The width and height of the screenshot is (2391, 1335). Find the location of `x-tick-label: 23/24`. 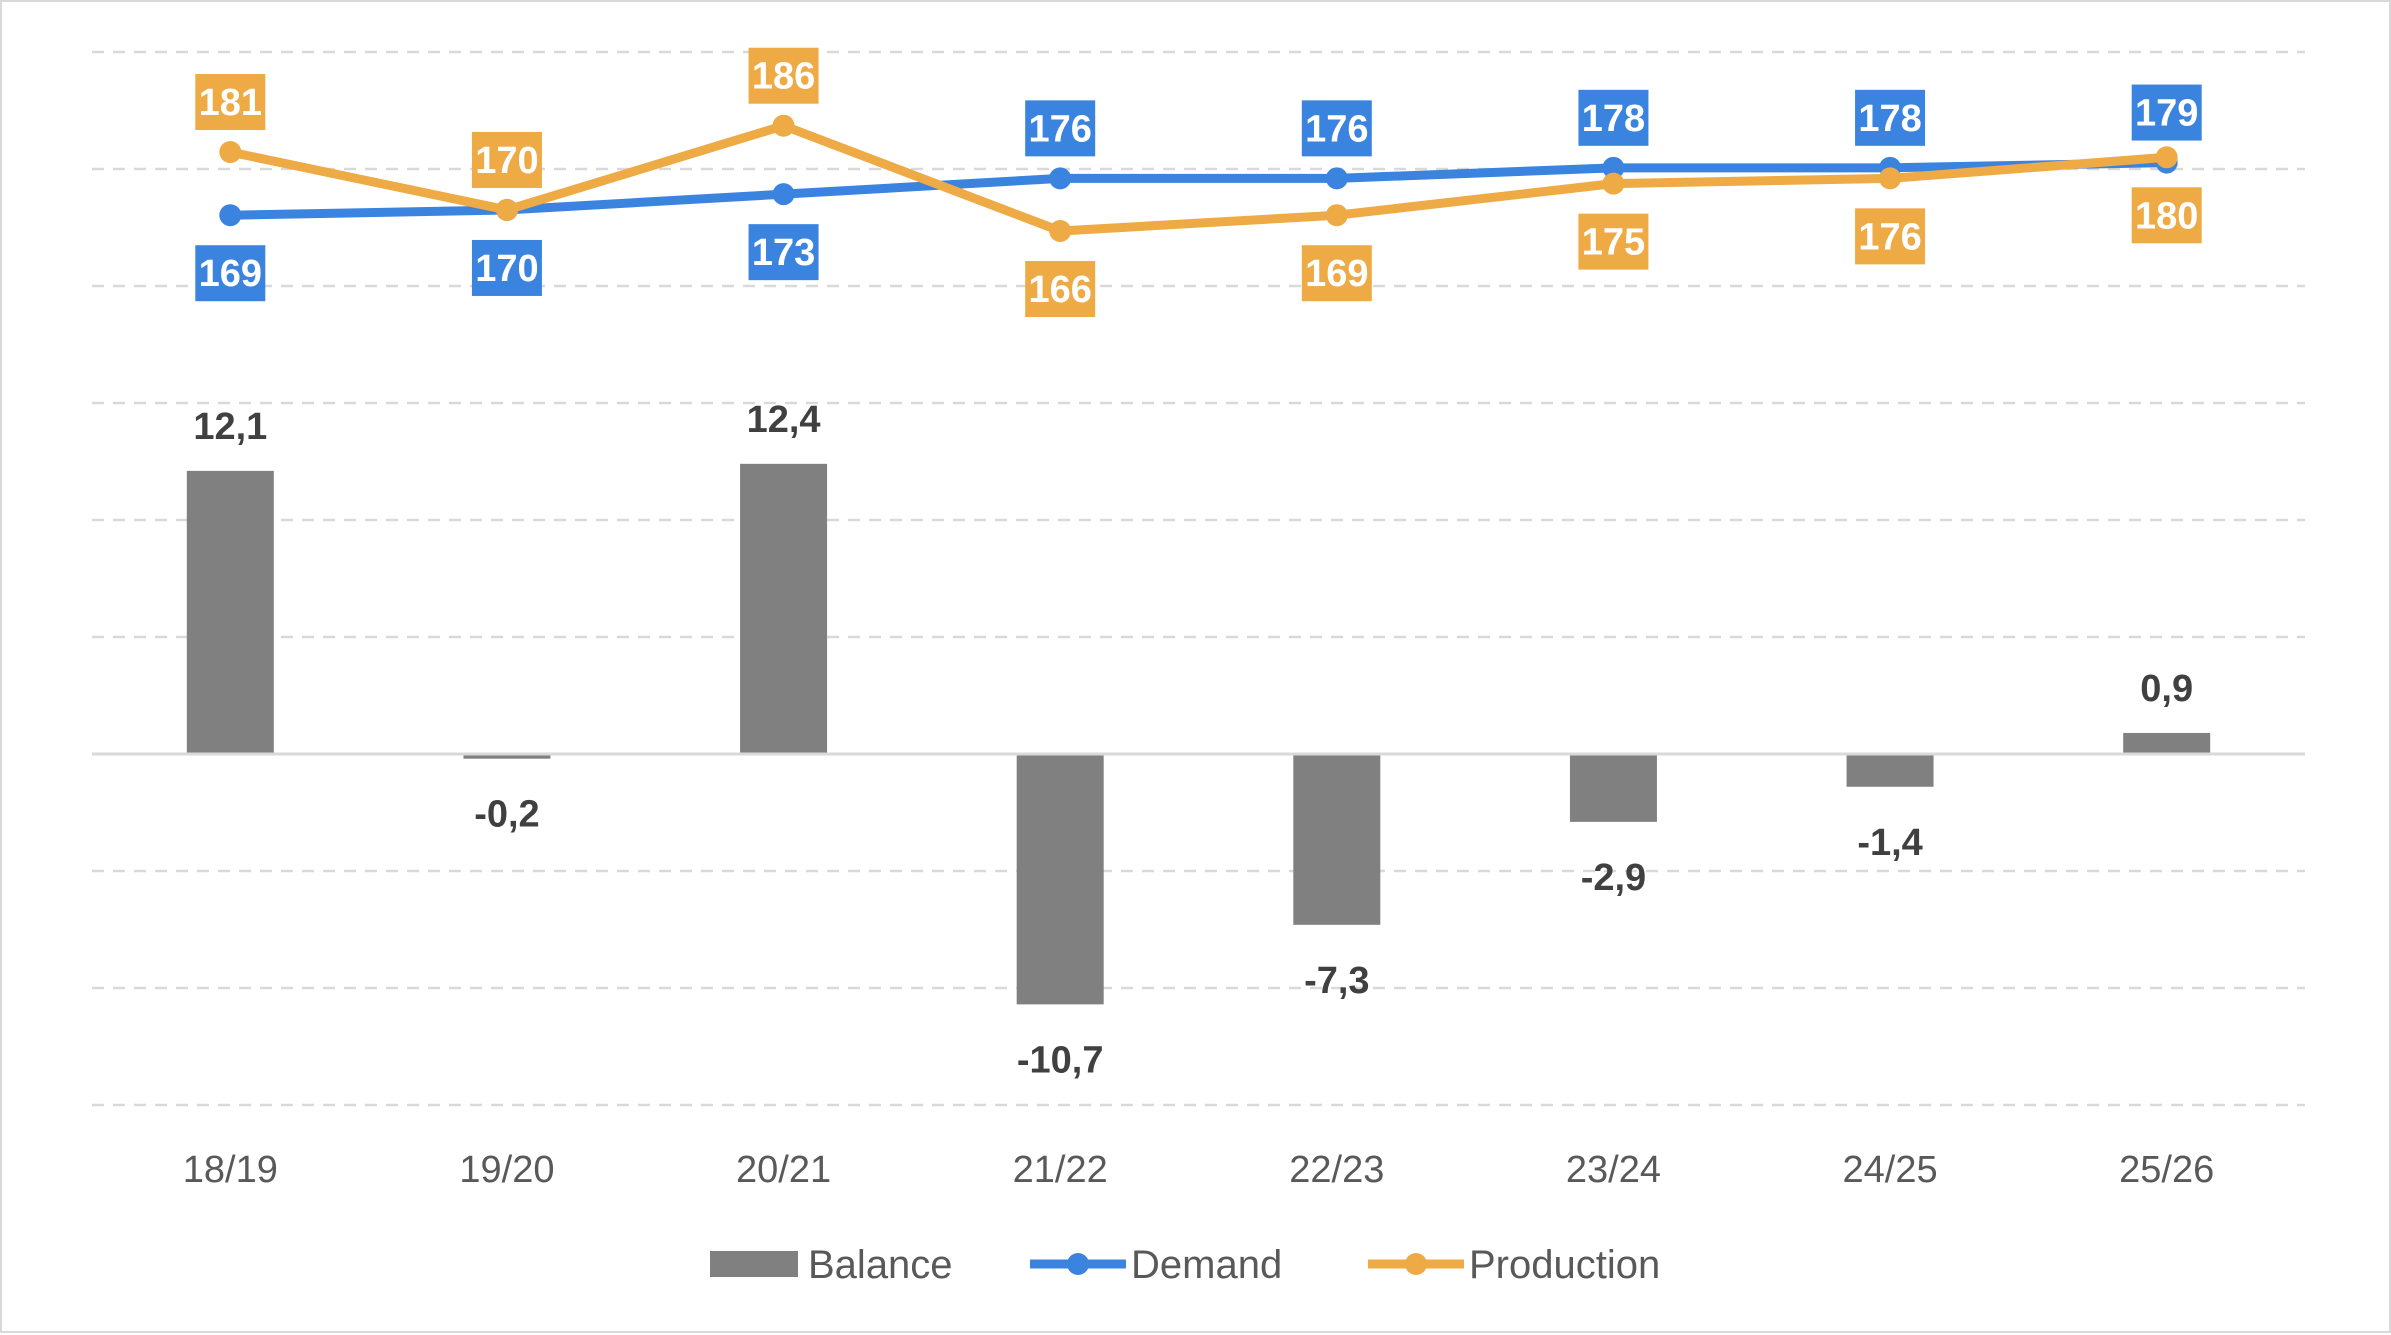

x-tick-label: 23/24 is located at coordinates (1613, 1170).